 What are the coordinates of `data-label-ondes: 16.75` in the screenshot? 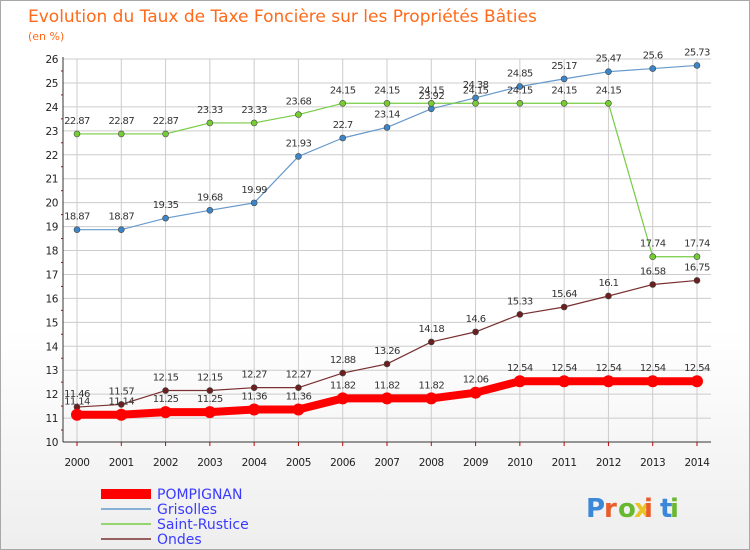 It's located at (697, 267).